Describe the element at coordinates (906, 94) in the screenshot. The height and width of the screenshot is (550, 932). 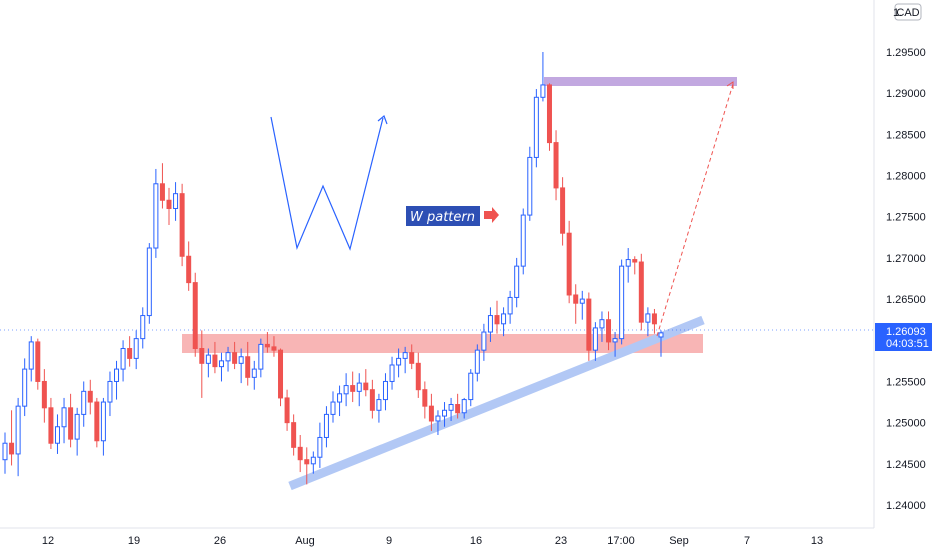
I see `price-tick-label: 1.29000` at that location.